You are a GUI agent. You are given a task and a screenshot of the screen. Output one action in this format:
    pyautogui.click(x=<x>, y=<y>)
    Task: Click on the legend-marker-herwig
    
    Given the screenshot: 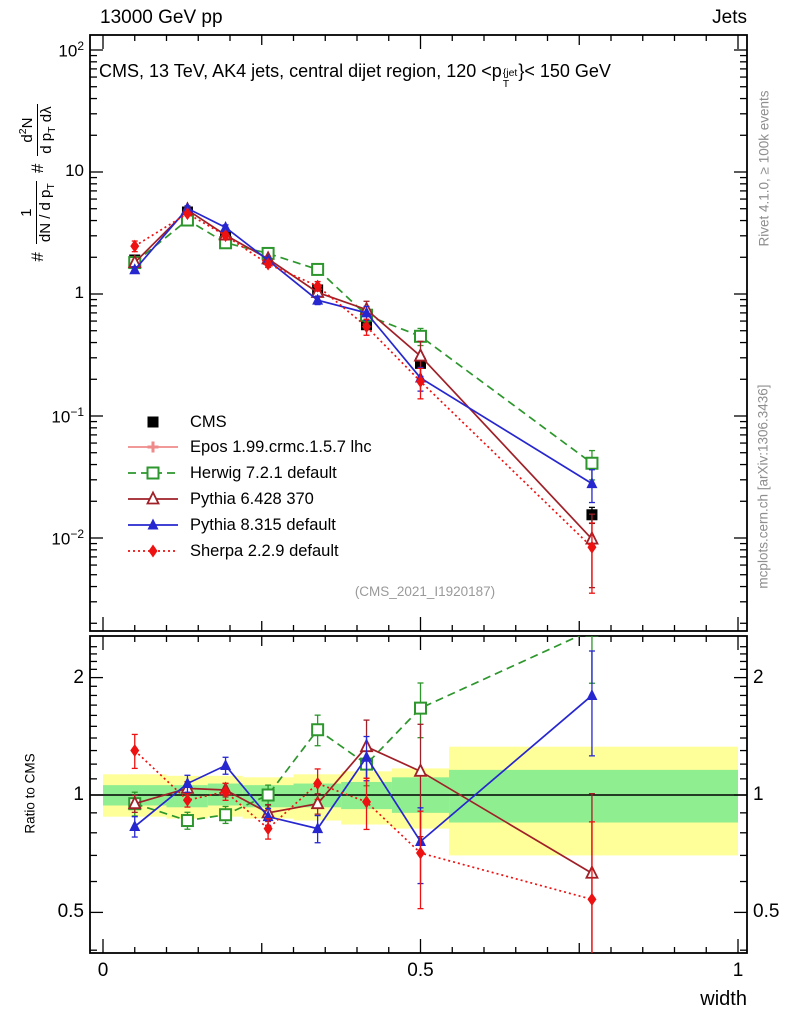 What is the action you would take?
    pyautogui.click(x=153, y=473)
    